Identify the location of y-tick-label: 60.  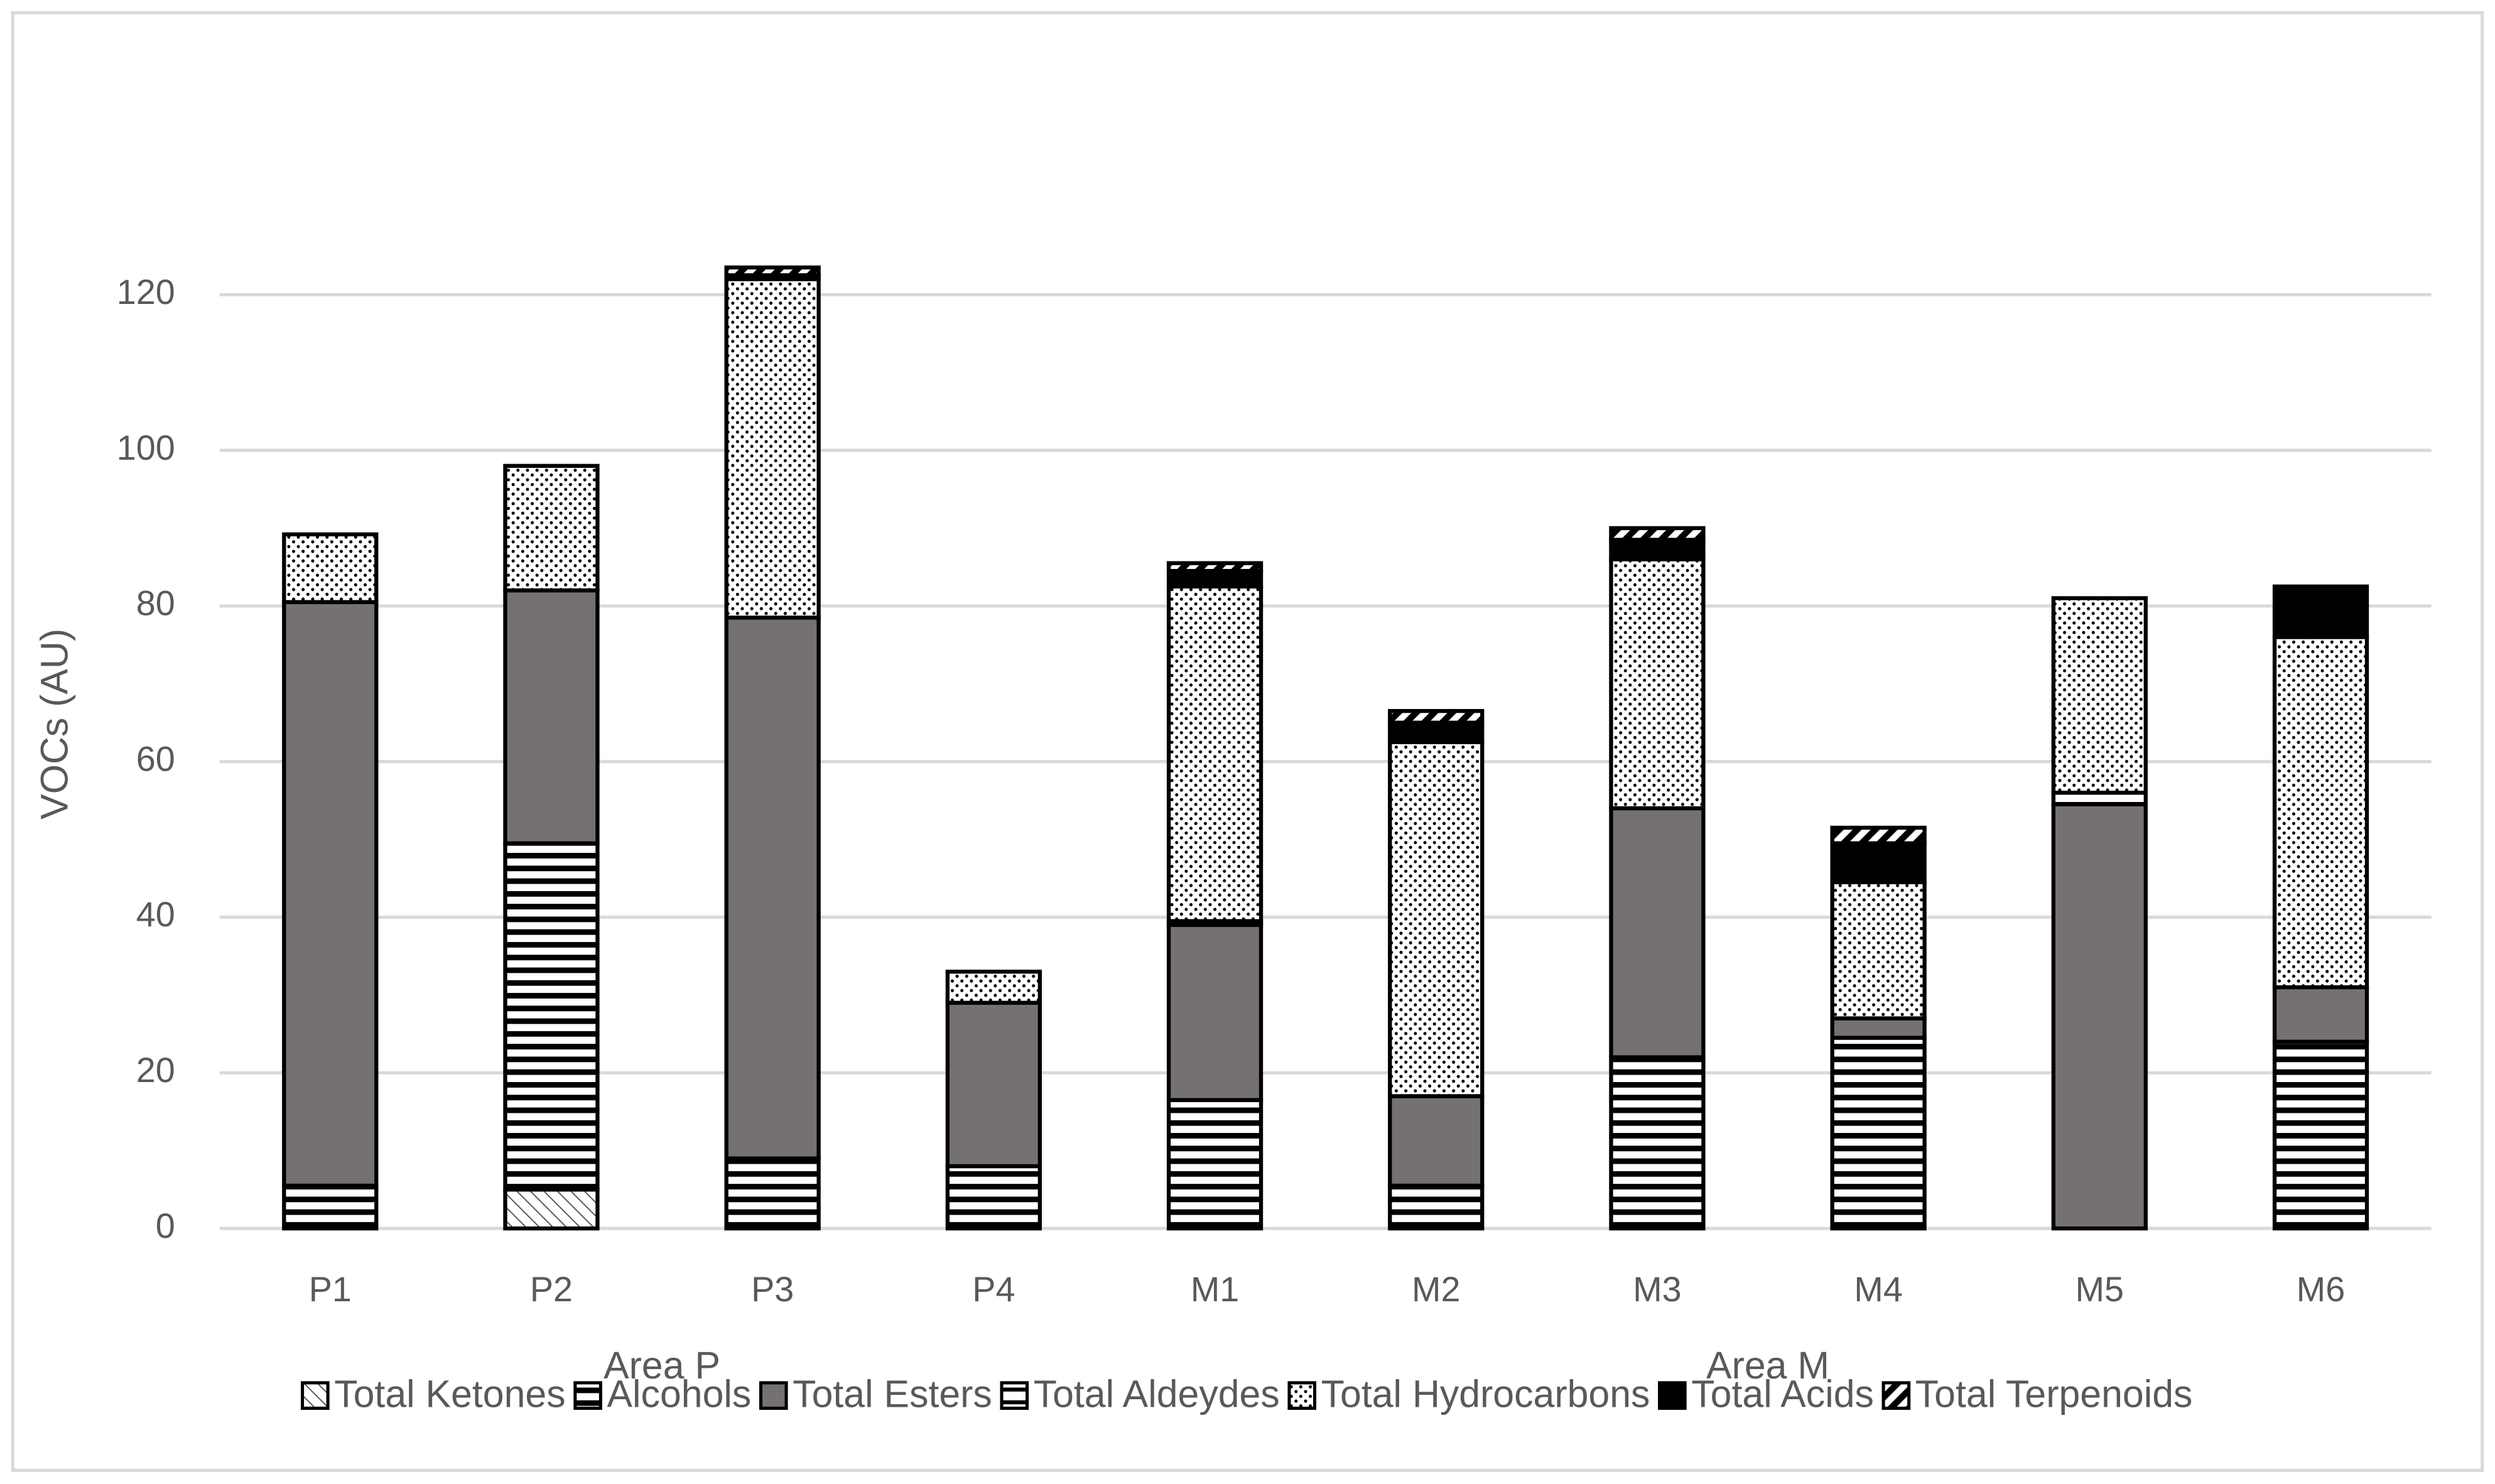
(156, 759).